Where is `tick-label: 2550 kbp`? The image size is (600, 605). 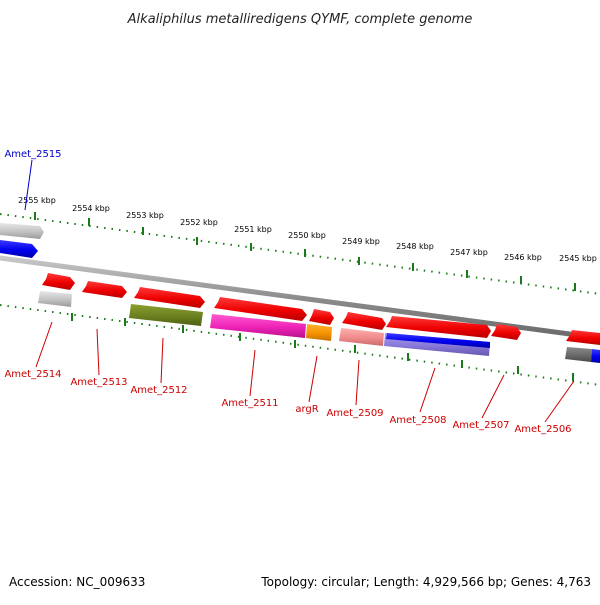
tick-label: 2550 kbp is located at coordinates (307, 235).